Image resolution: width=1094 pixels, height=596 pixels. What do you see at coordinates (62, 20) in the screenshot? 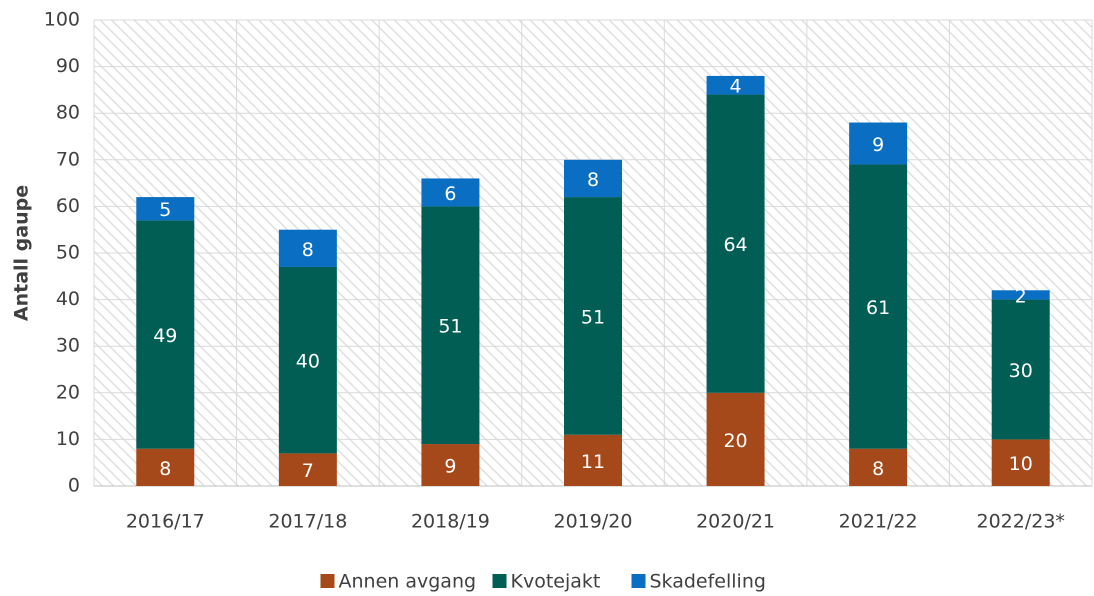
I see `y-tick-label: 100` at bounding box center [62, 20].